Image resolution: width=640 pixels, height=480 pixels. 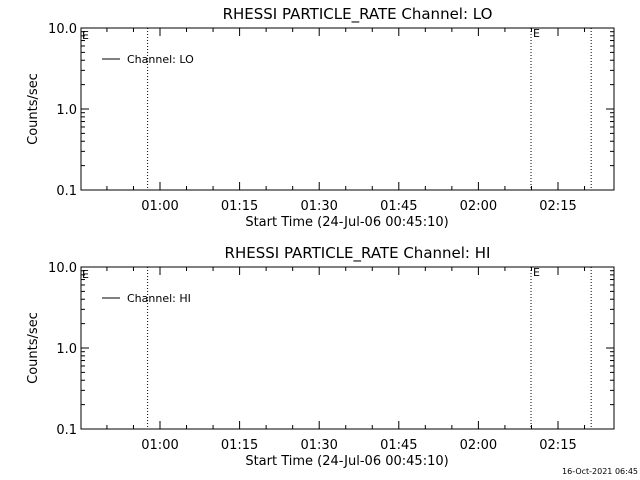 I want to click on legend-label: Channel: LO, so click(x=160, y=59).